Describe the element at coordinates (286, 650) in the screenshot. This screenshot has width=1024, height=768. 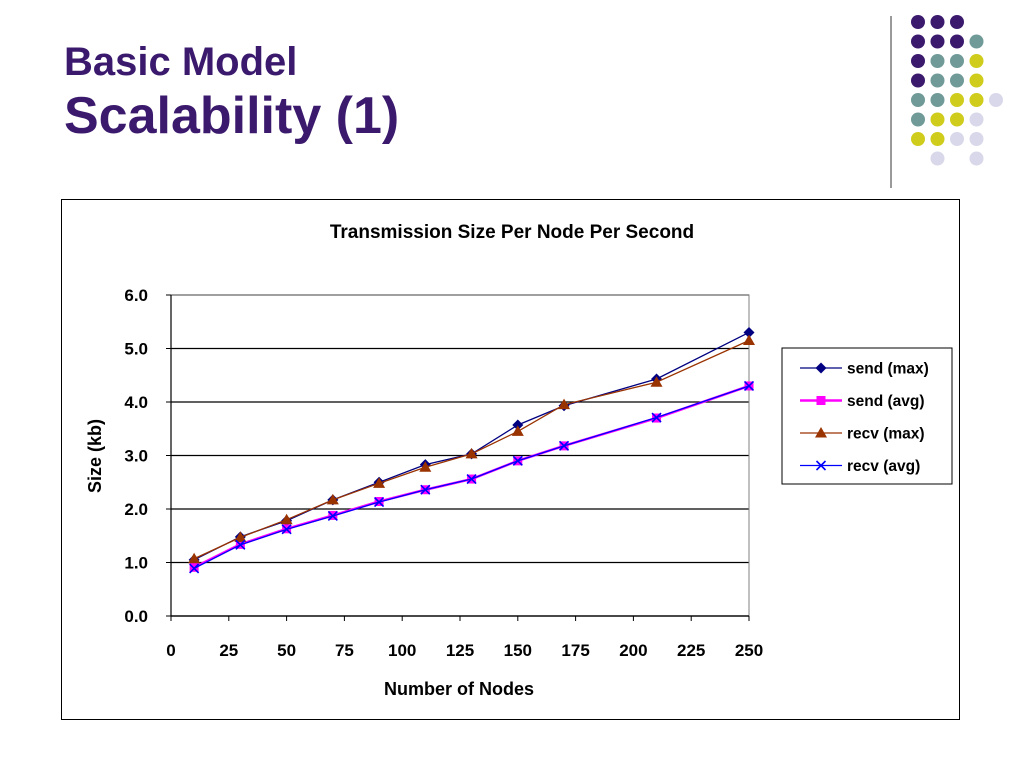
I see `x-tick-label: 50` at that location.